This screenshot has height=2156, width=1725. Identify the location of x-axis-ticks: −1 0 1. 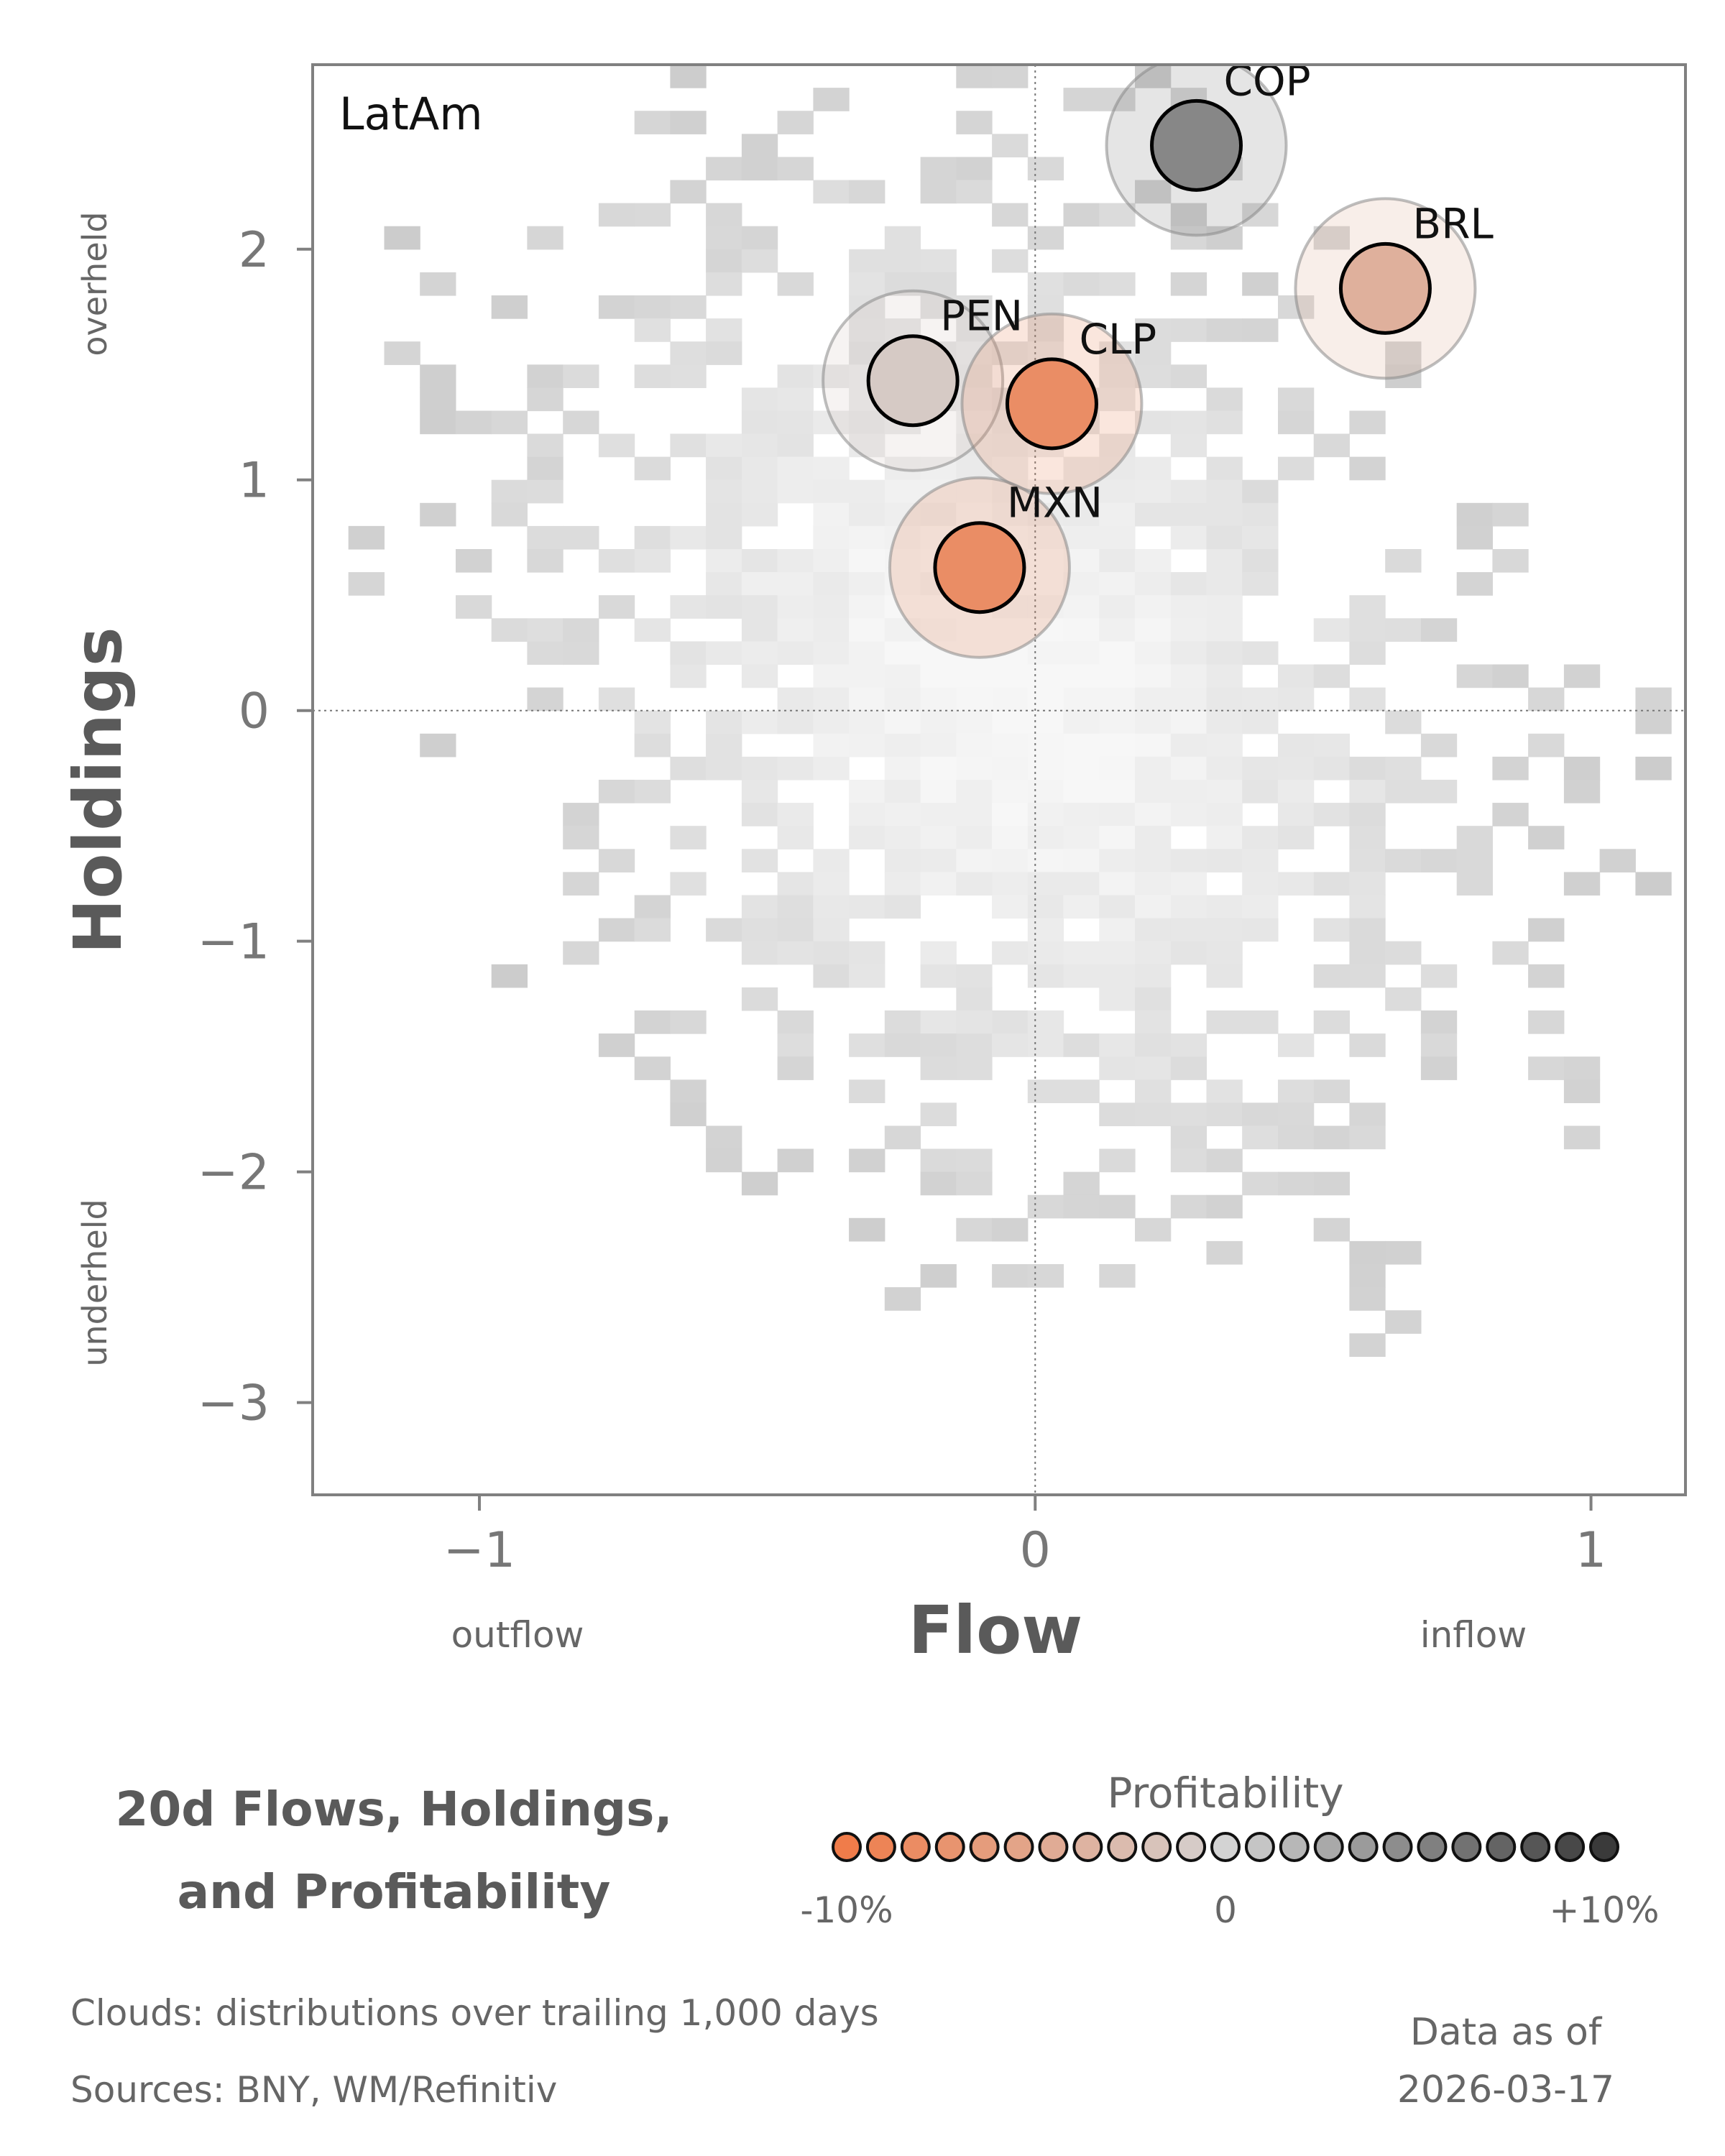
(1024, 1537).